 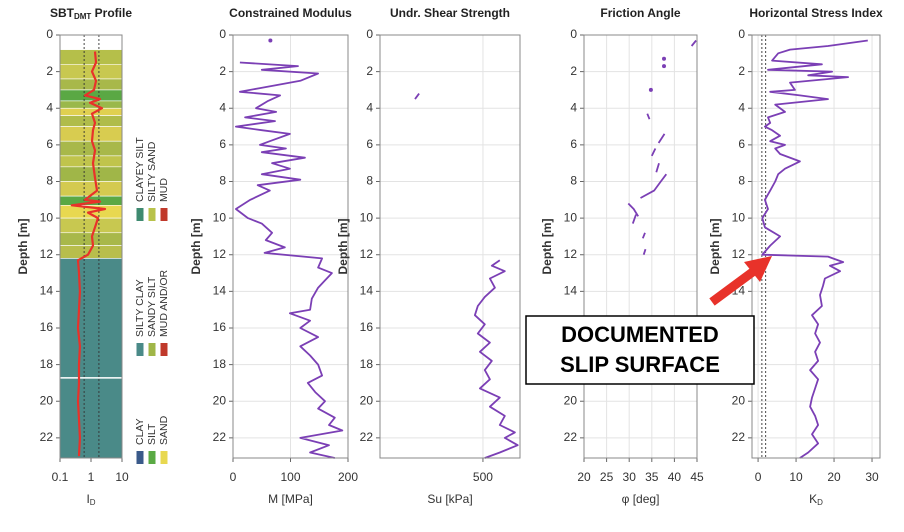 I want to click on plot-title-part: Constrained Modulus, so click(x=290, y=13).